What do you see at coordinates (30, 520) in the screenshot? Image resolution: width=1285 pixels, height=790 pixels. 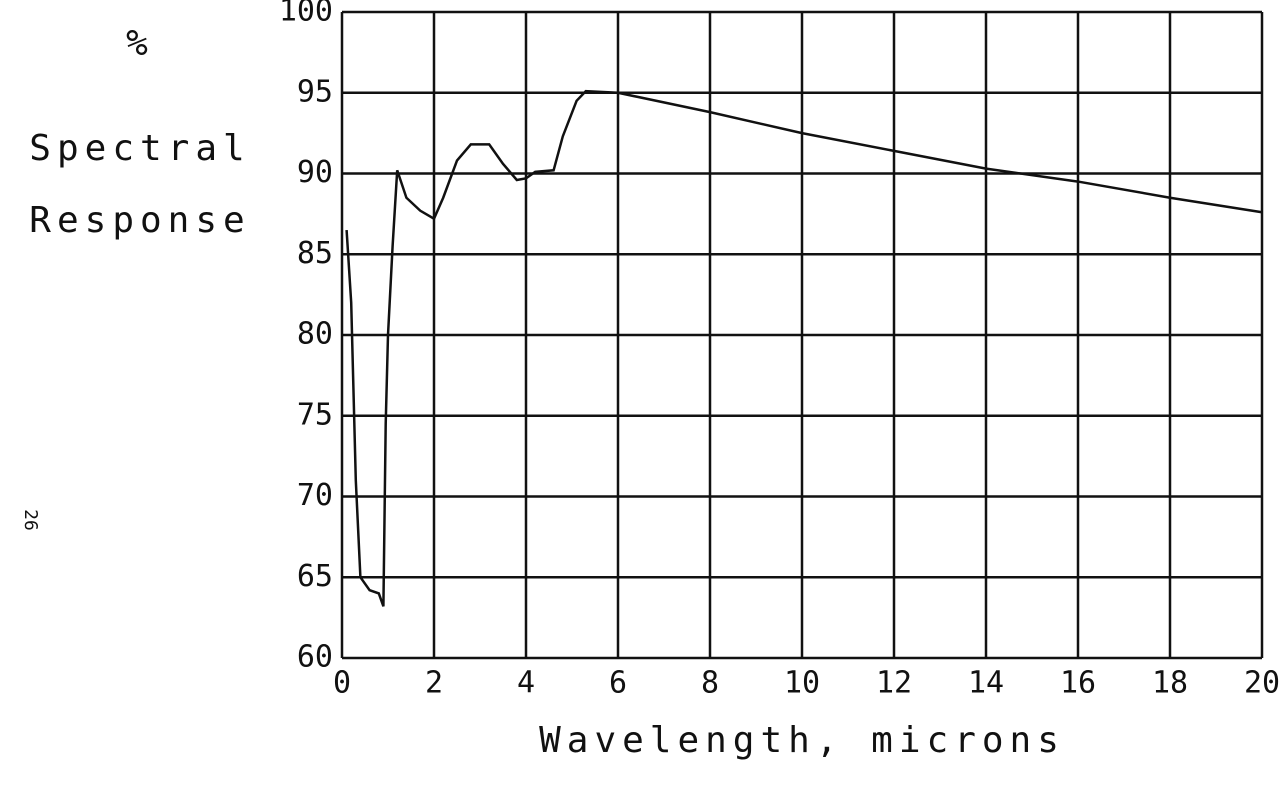 I see `page-number: 26` at bounding box center [30, 520].